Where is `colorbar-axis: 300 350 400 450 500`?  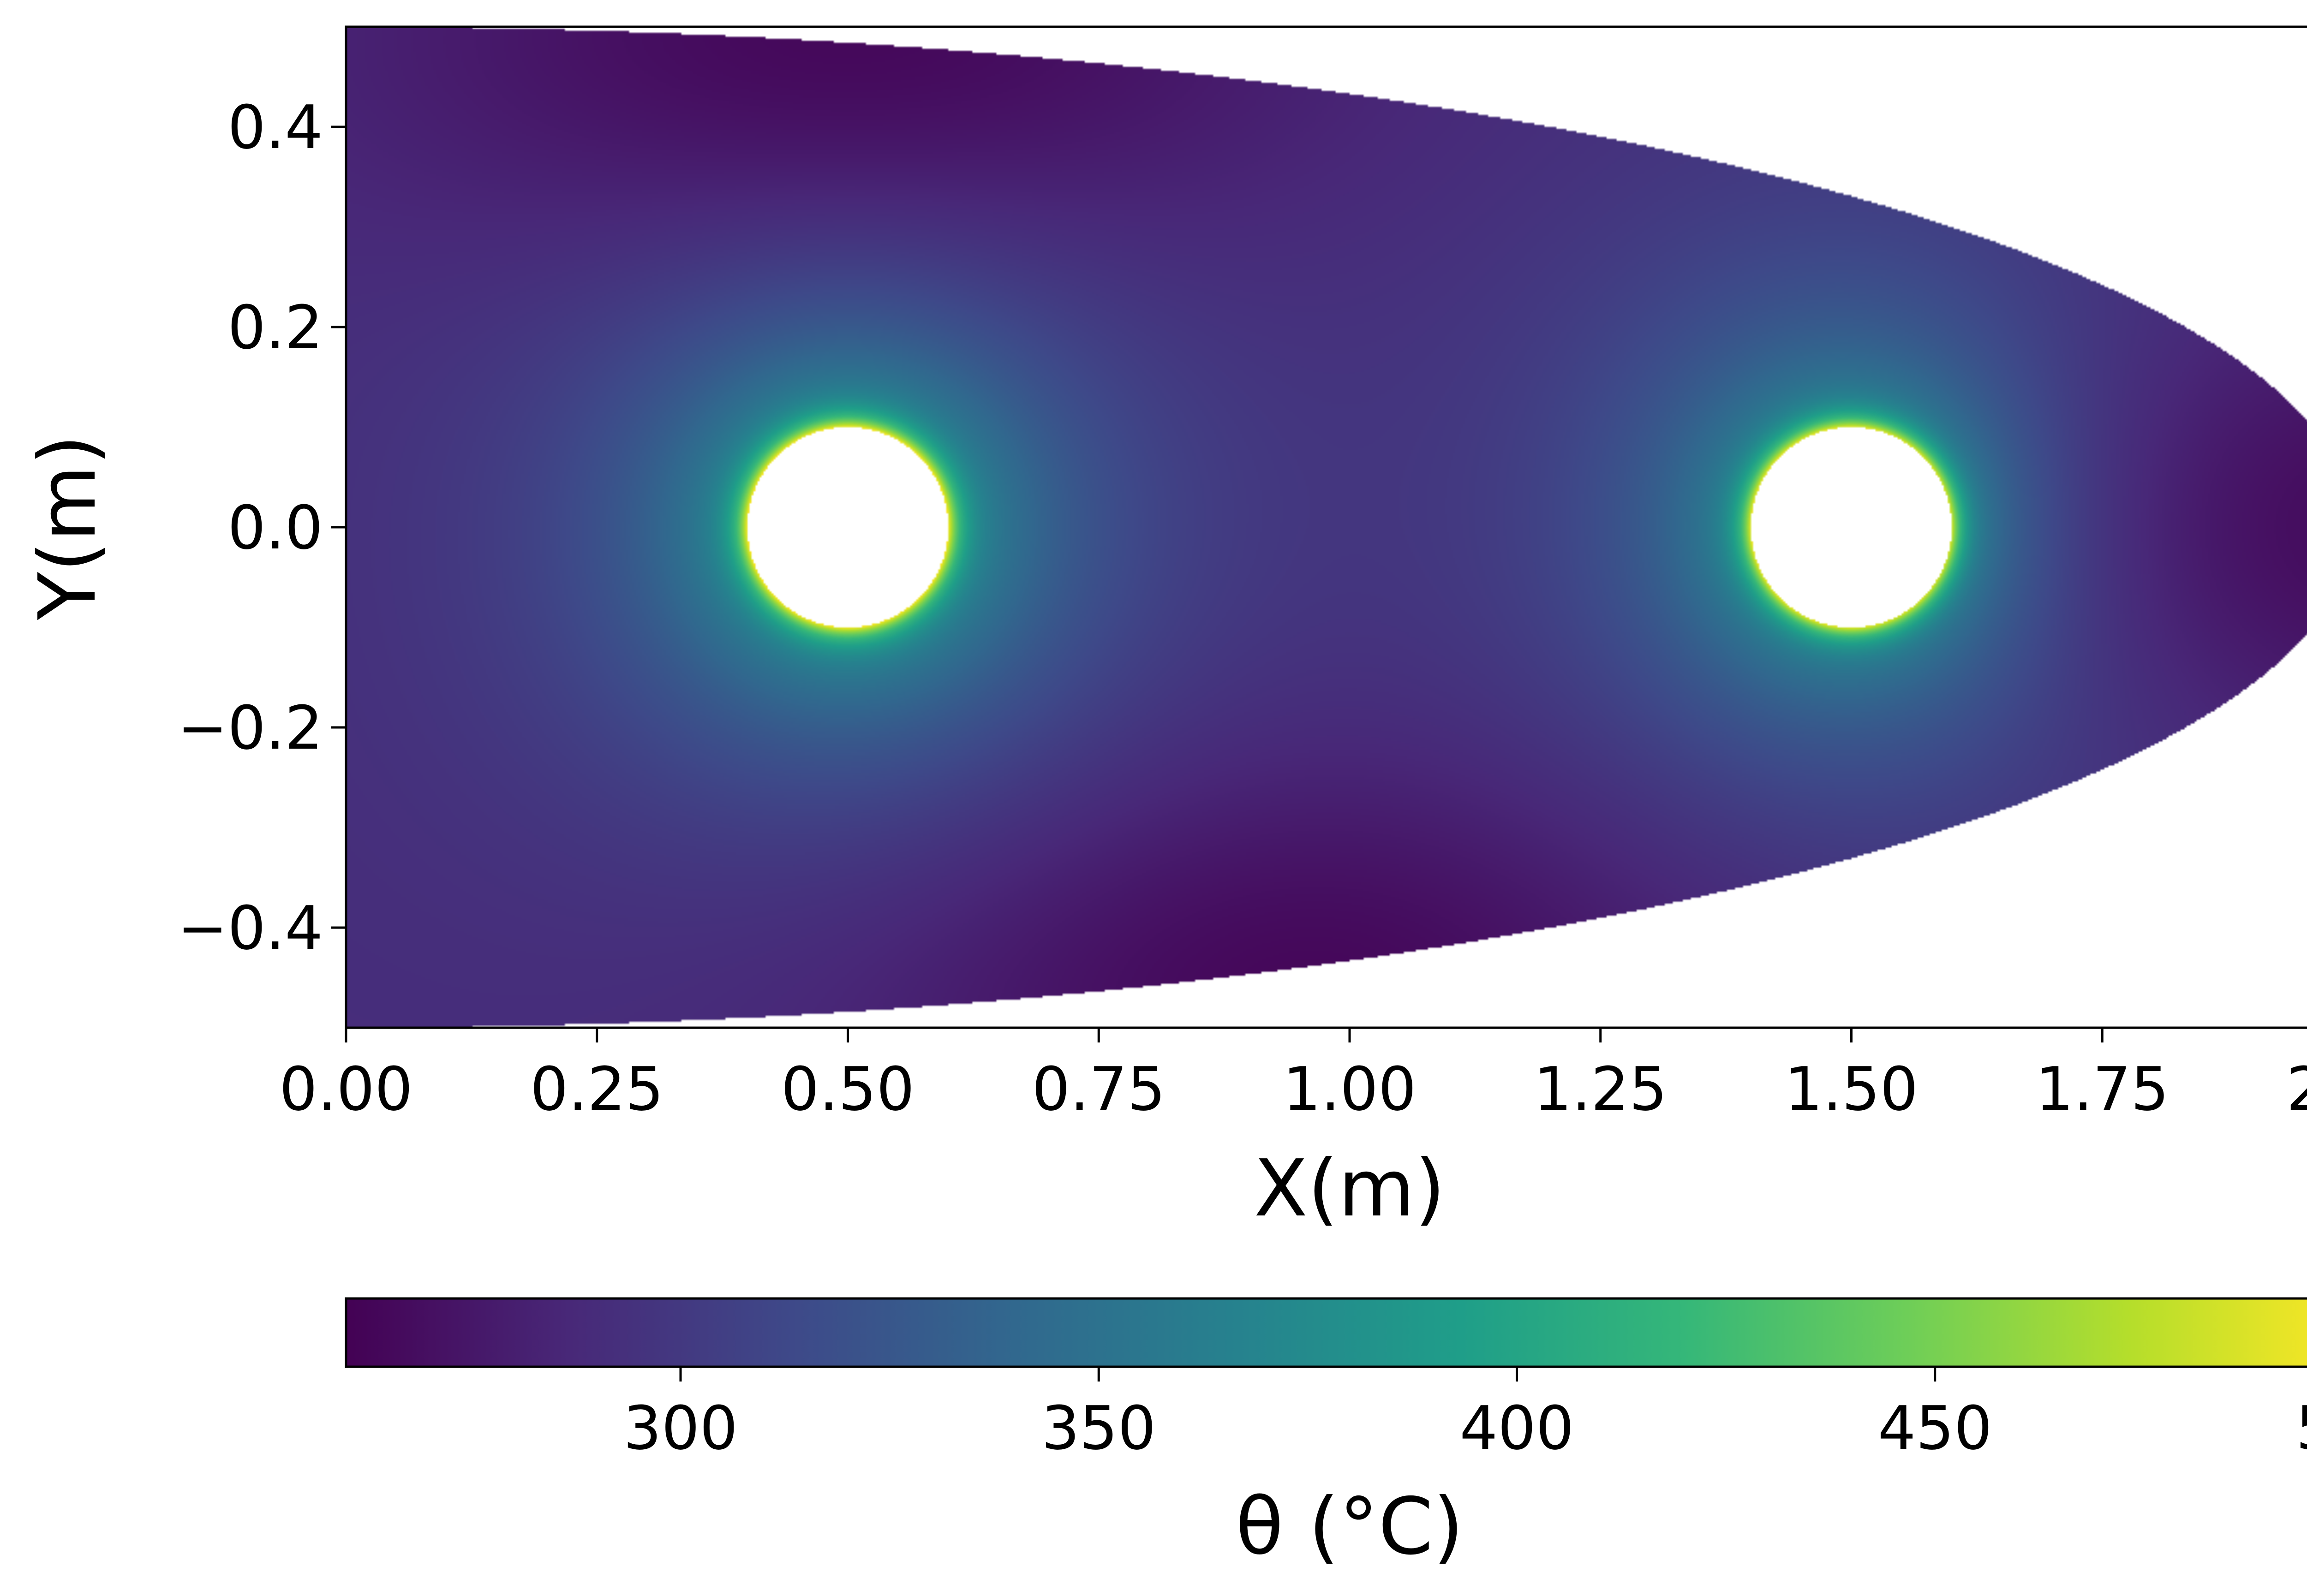 colorbar-axis: 300 350 400 450 500 is located at coordinates (1465, 1415).